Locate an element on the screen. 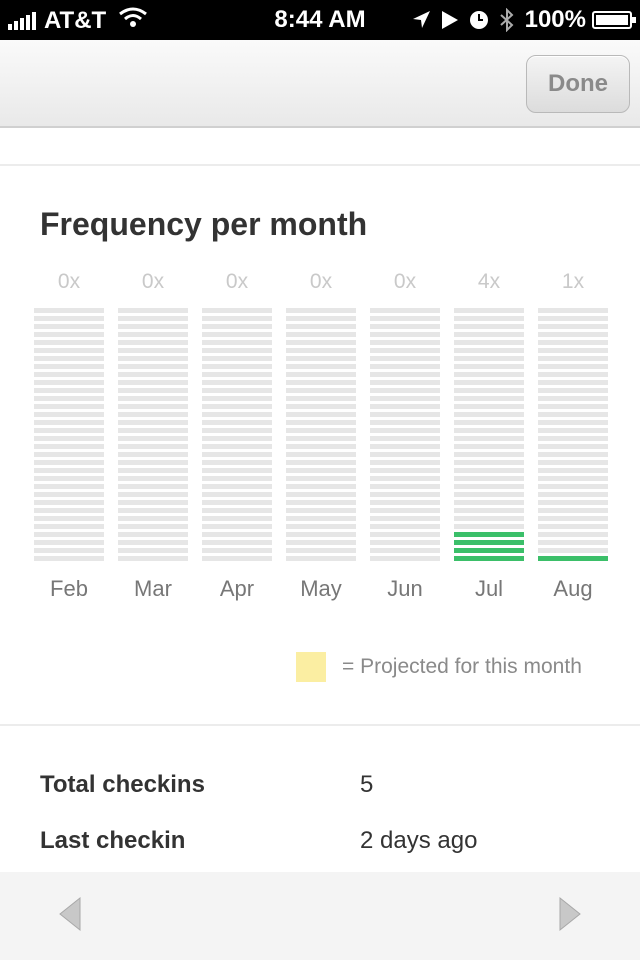 The image size is (640, 960). done-button: Done is located at coordinates (578, 84).